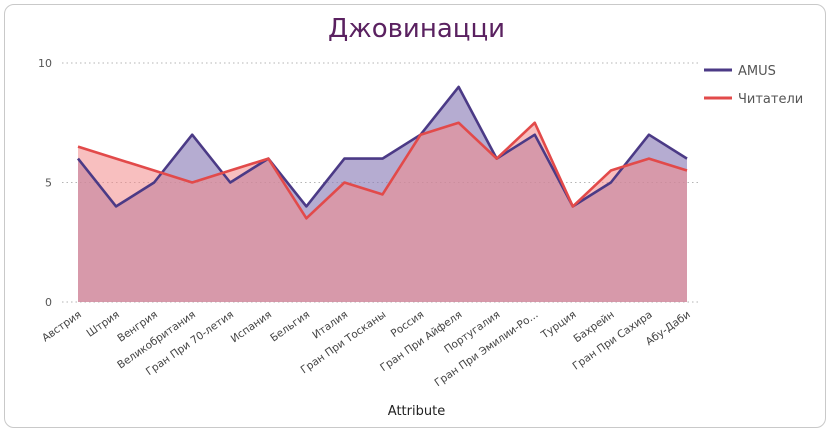  What do you see at coordinates (290, 327) in the screenshot?
I see `x-category-label: Бельгия` at bounding box center [290, 327].